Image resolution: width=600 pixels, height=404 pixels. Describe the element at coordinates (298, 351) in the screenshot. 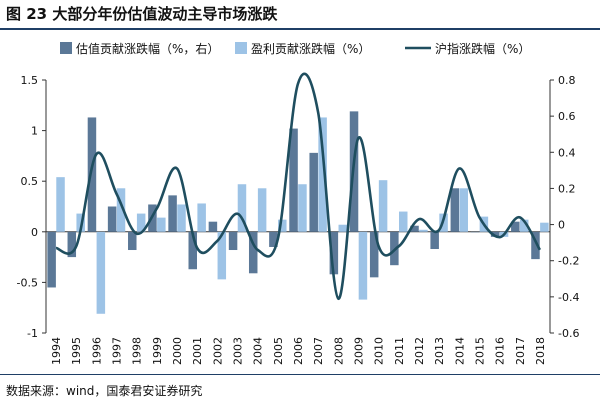

I see `x-tick-label: 2006` at that location.